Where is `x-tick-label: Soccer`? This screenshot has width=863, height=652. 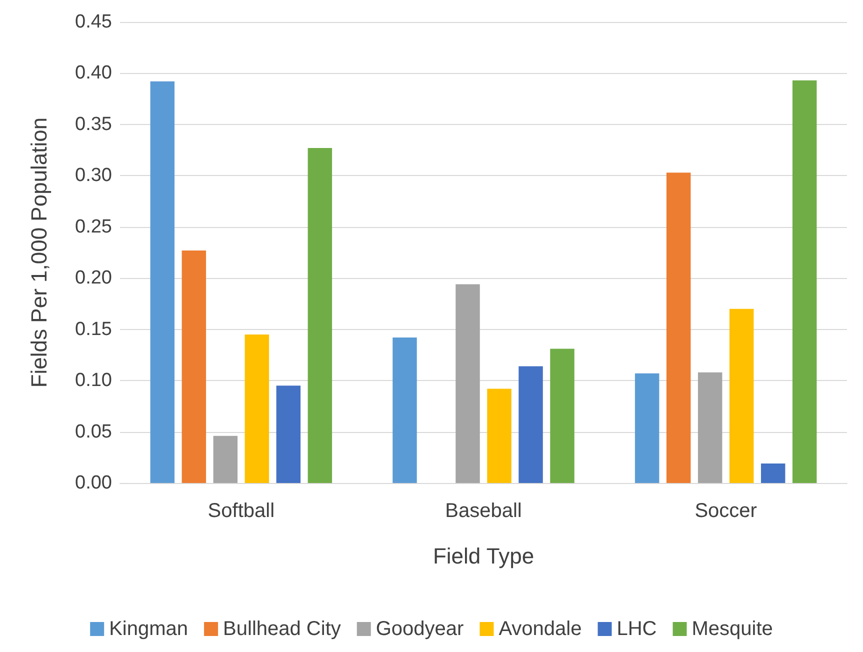 x-tick-label: Soccer is located at coordinates (726, 511).